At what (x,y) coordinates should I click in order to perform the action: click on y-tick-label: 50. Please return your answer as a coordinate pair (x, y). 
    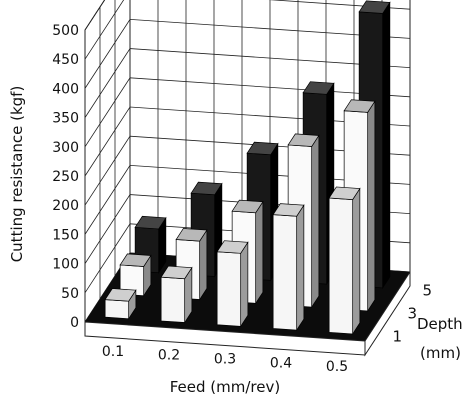
    Looking at the image, I should click on (70, 294).